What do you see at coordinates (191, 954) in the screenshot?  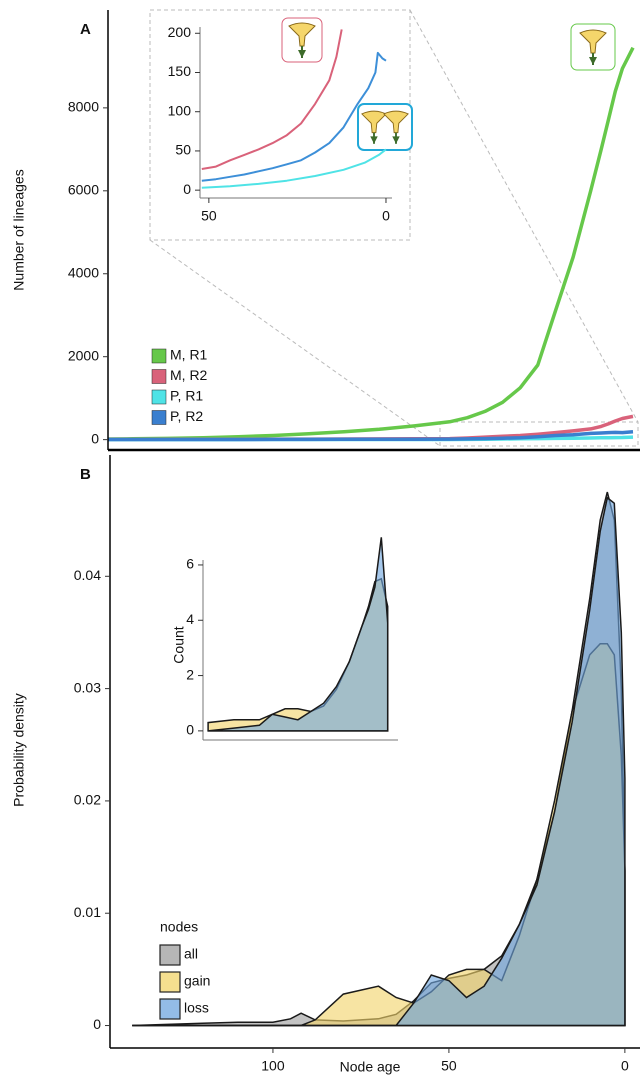 I see `legend-label: all` at bounding box center [191, 954].